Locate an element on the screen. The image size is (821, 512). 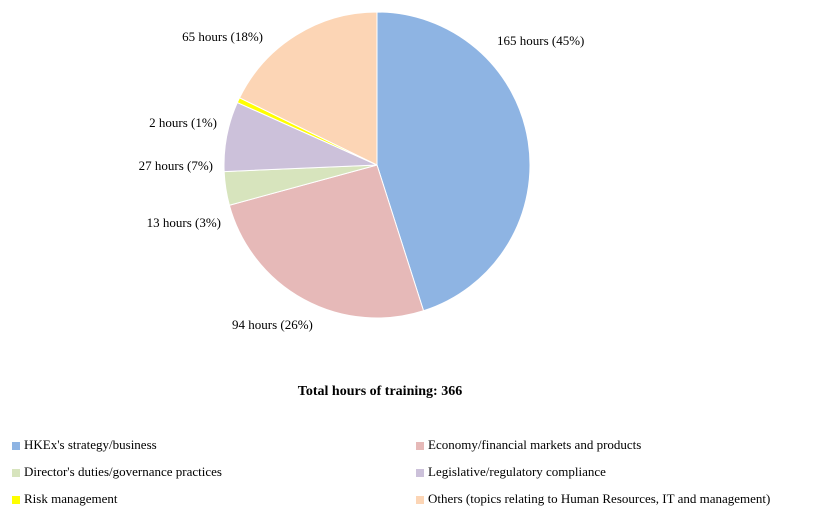
data-label: 65 hours (18%) is located at coordinates (222, 36).